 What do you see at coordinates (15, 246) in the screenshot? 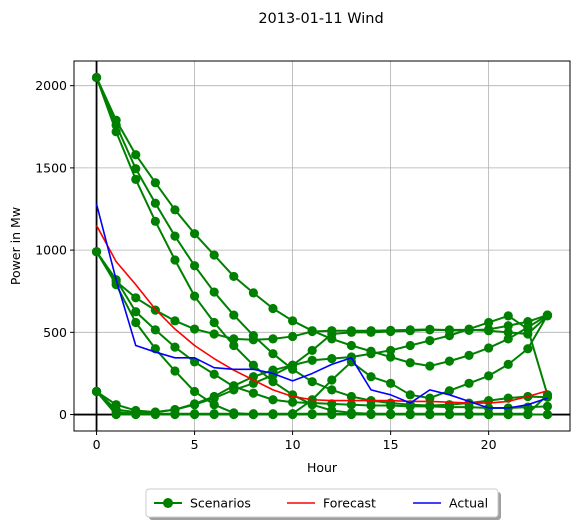
I see `y-axis-label: Power in Mw` at bounding box center [15, 246].